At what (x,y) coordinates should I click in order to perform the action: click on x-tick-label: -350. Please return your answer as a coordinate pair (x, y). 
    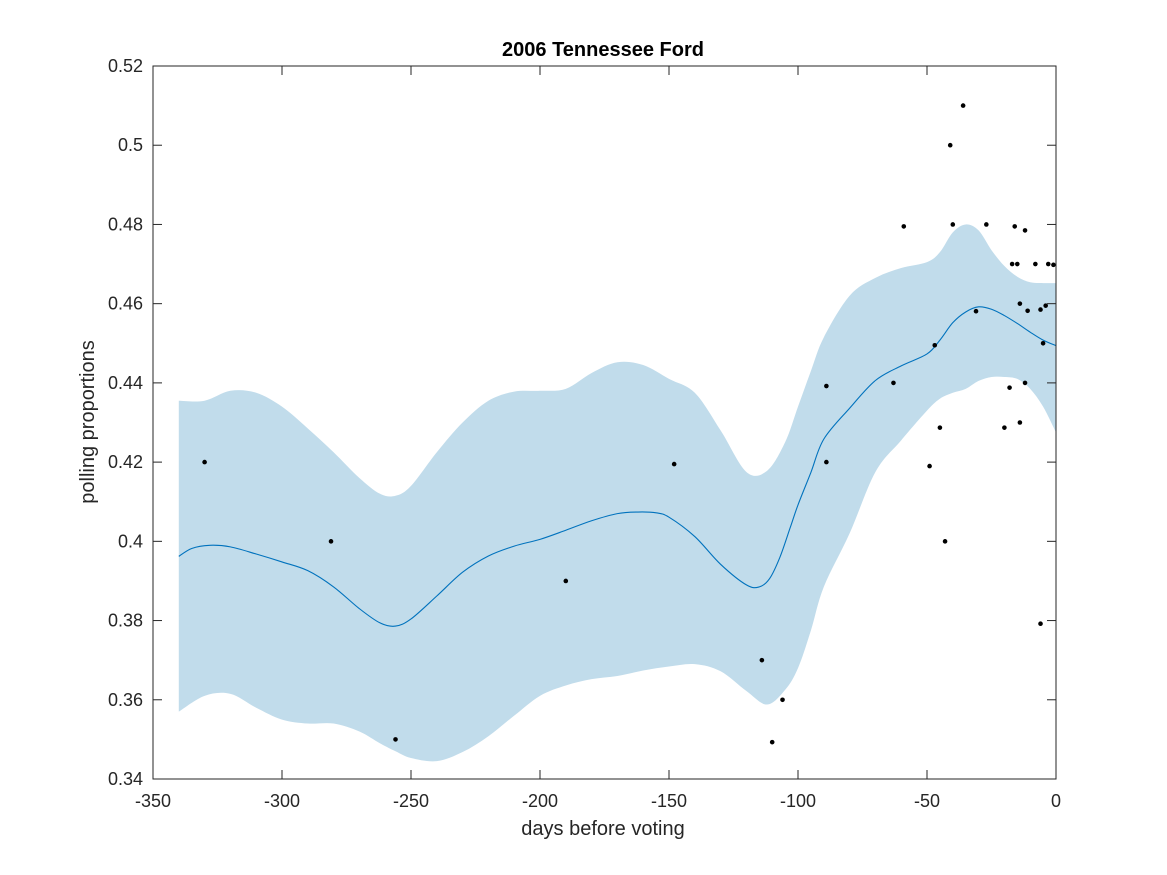
    Looking at the image, I should click on (153, 801).